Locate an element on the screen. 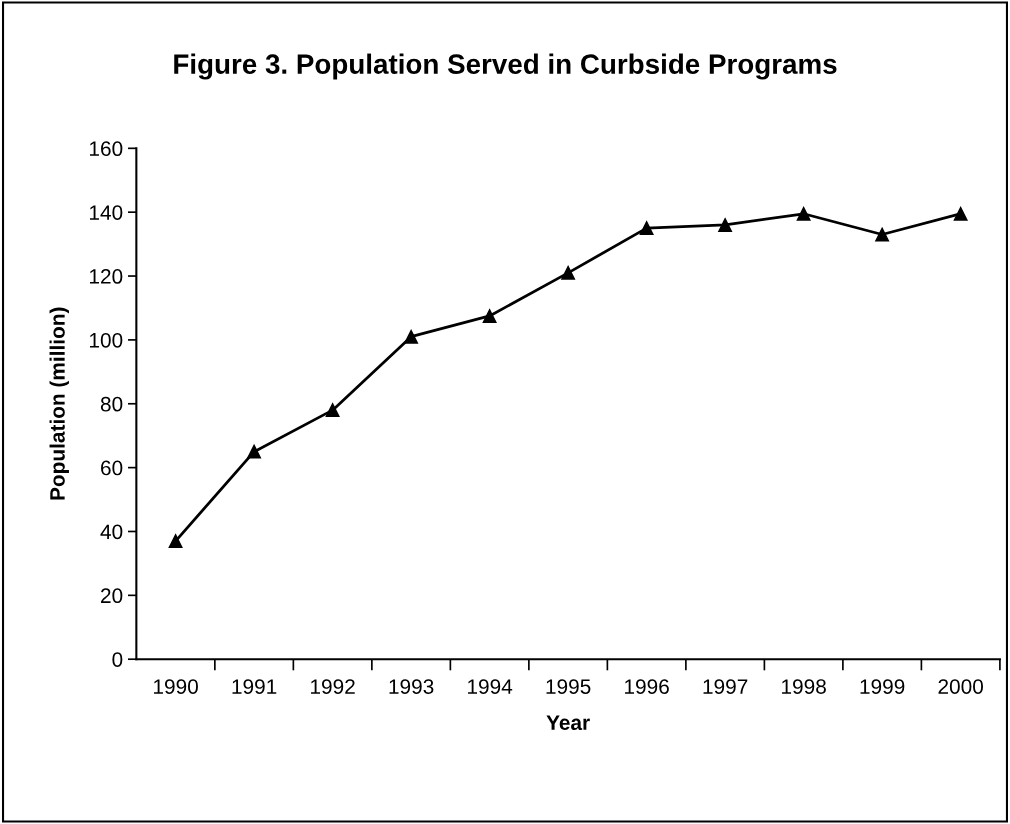 The image size is (1010, 824). x-tick-label: 2000 is located at coordinates (961, 686).